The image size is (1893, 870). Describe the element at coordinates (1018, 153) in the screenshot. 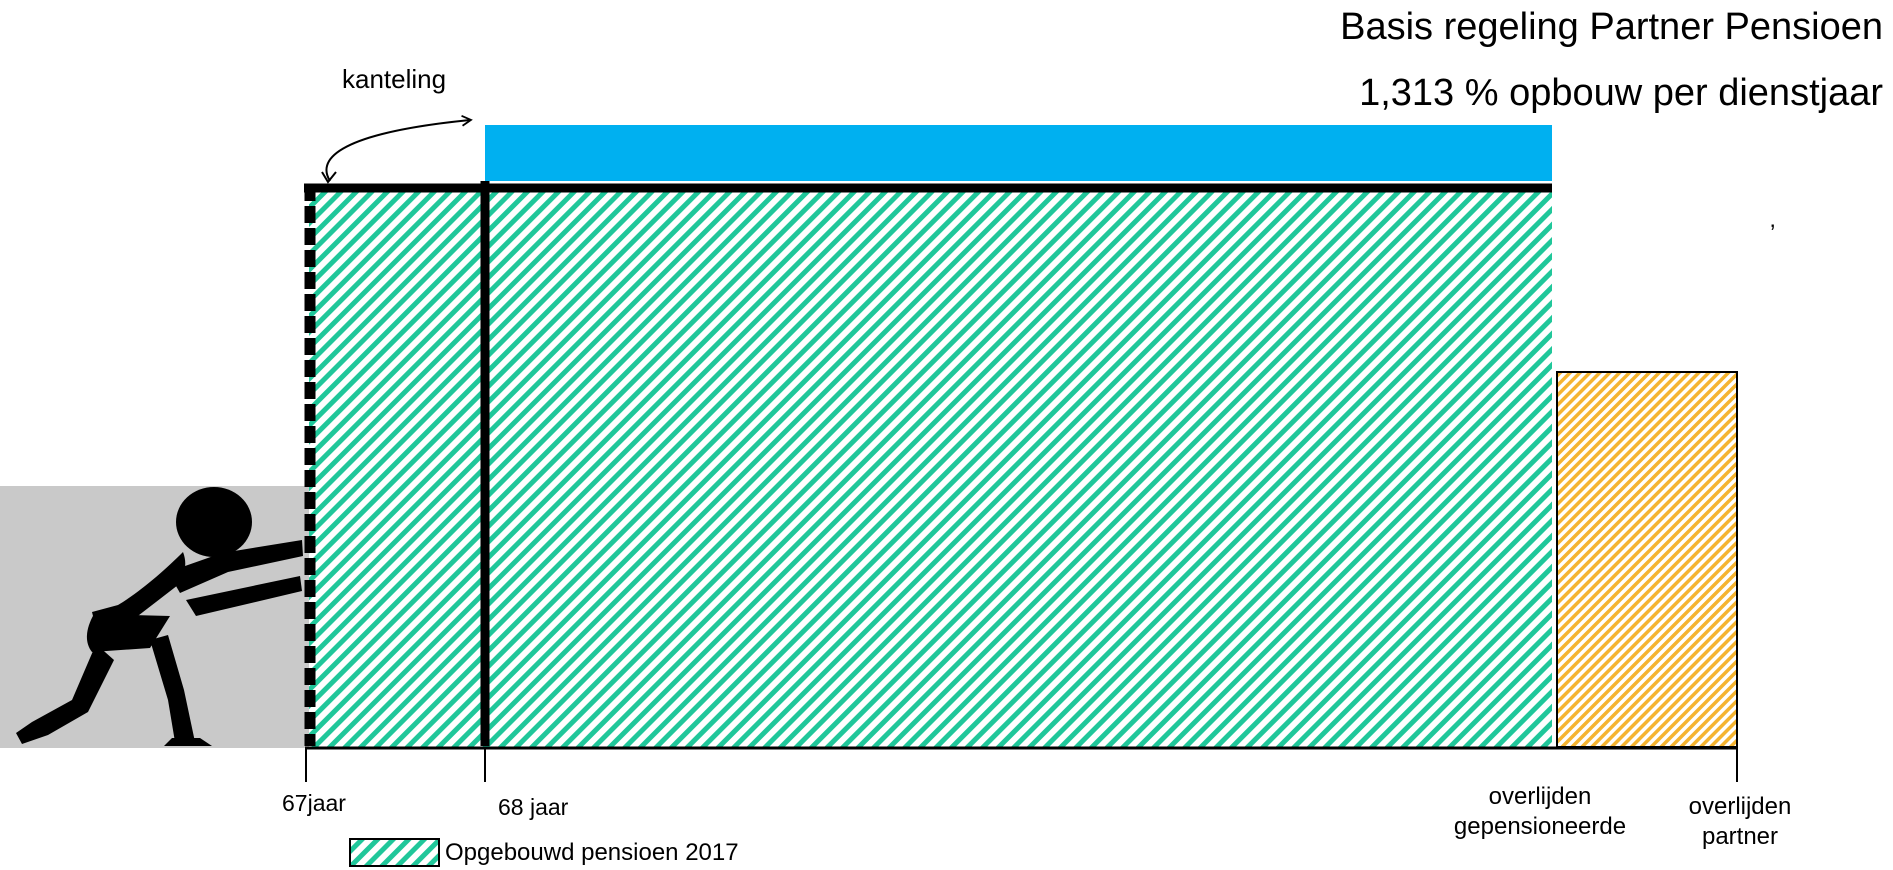

I see `blue-band` at that location.